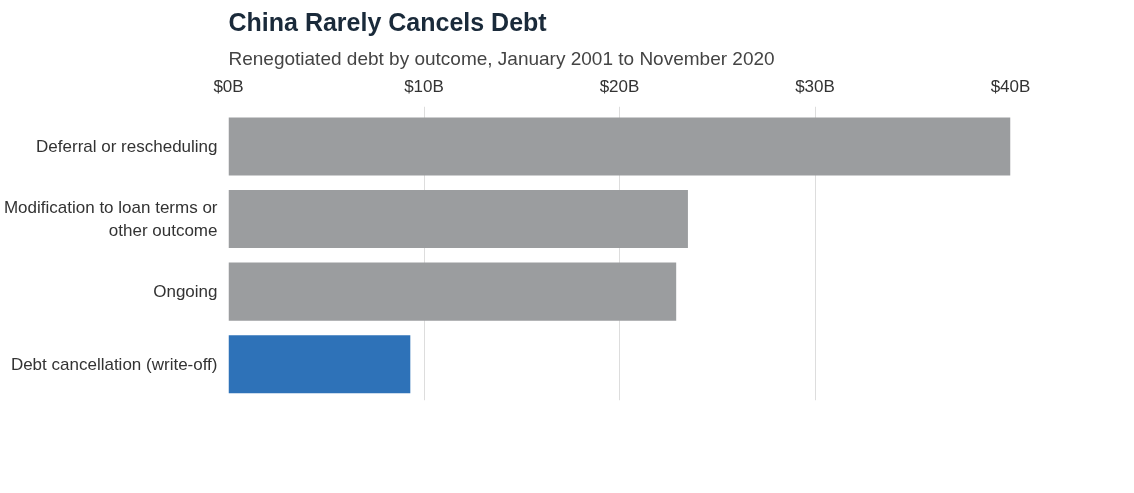 The width and height of the screenshot is (1134, 493). I want to click on chart-subtitle: Renegotiated debt by outcome, January 2001 to November 2020, so click(501, 58).